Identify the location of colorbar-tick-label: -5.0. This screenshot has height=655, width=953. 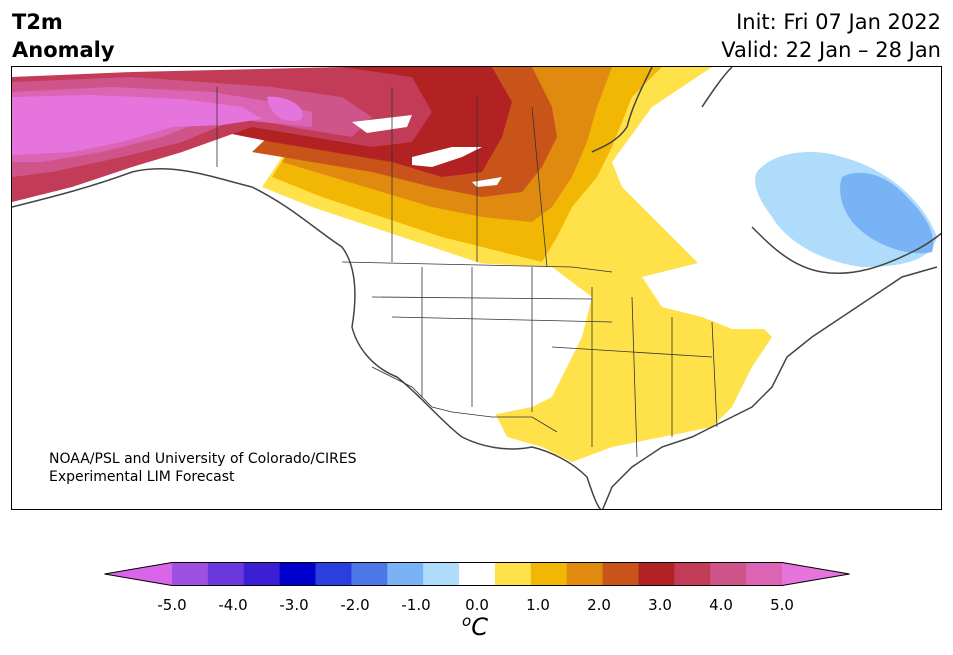
(172, 605).